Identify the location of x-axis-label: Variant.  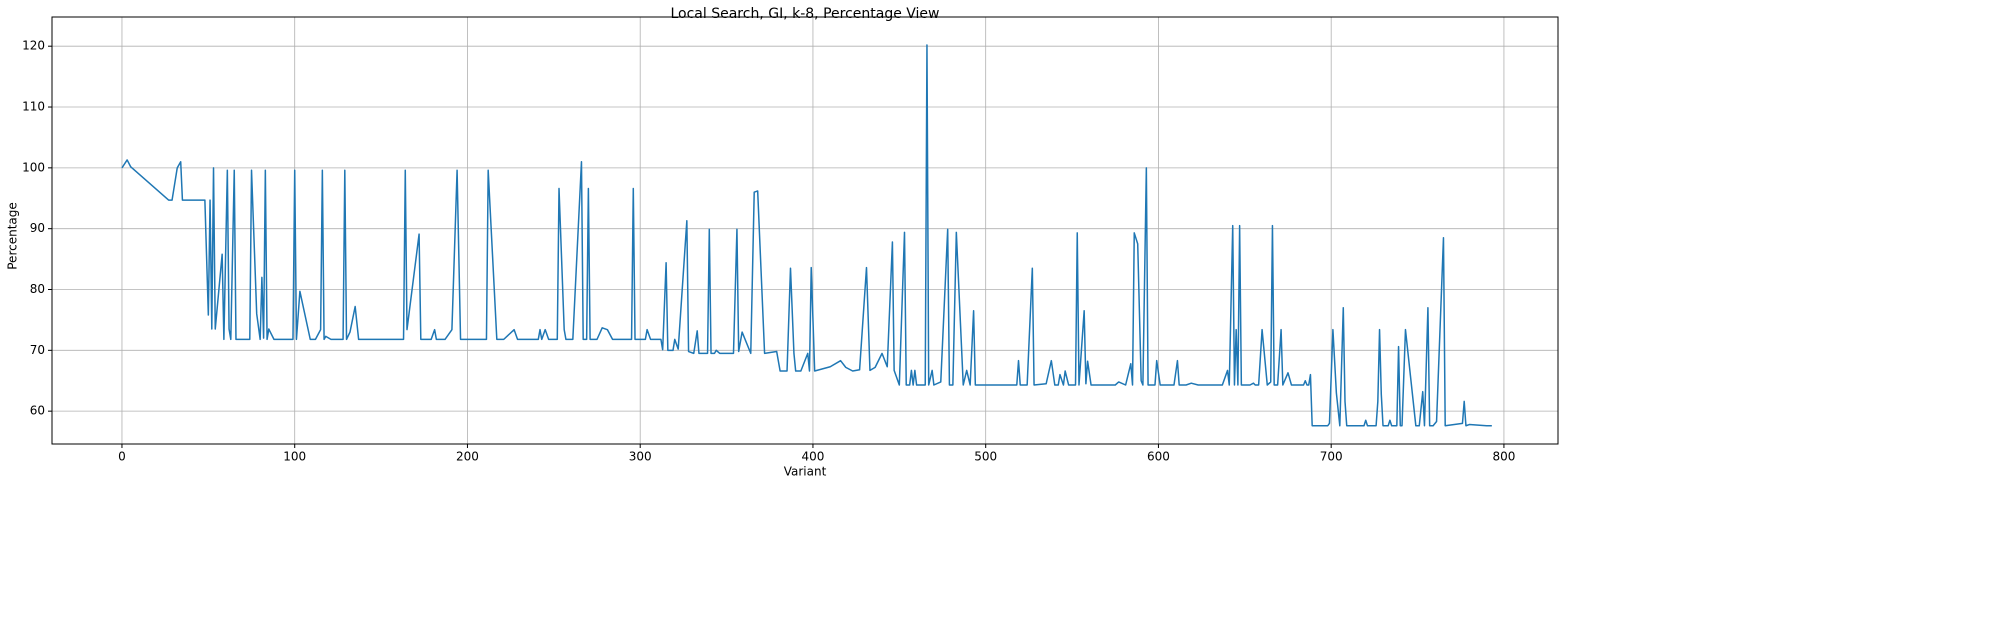
(805, 472).